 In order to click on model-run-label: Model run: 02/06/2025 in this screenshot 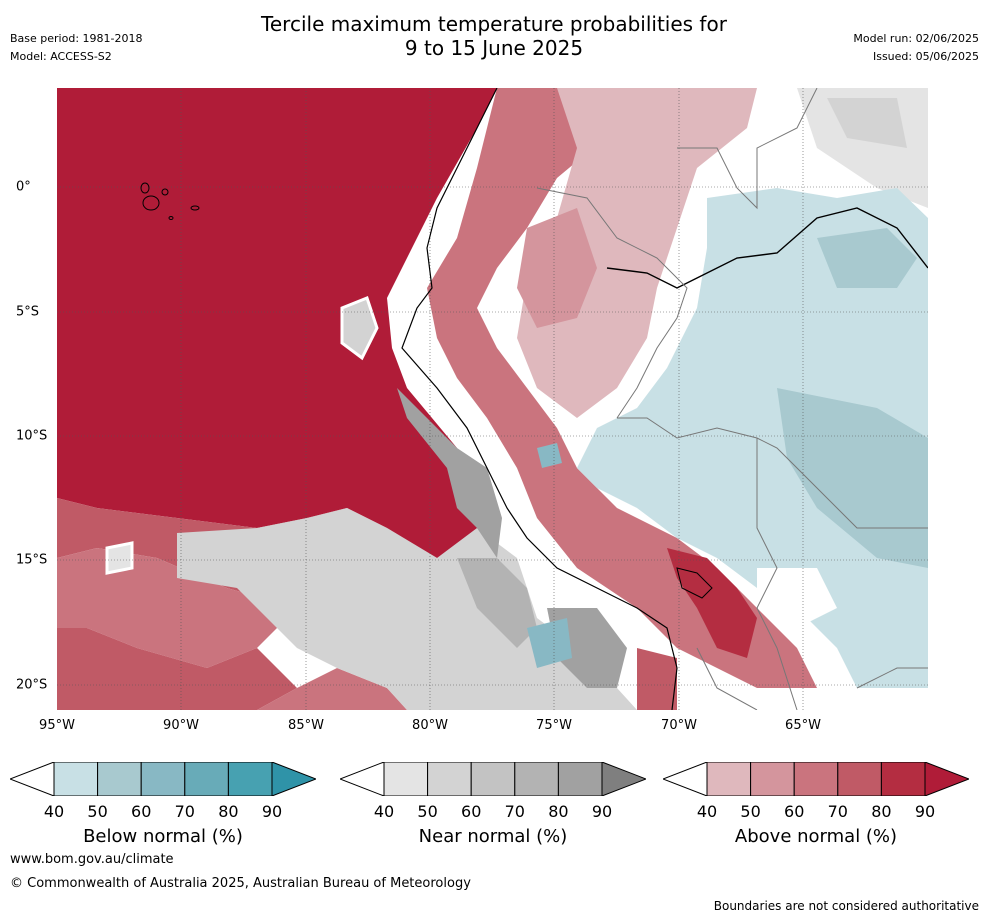, I will do `click(916, 38)`.